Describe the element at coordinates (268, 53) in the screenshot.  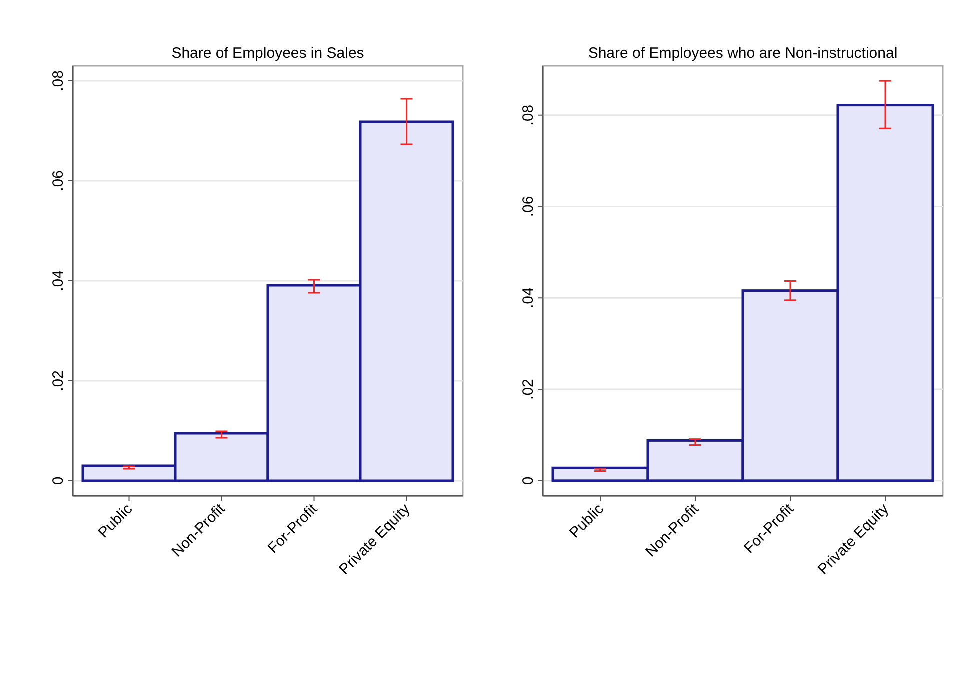
I see `chart-title: Share of Employees in Sales` at that location.